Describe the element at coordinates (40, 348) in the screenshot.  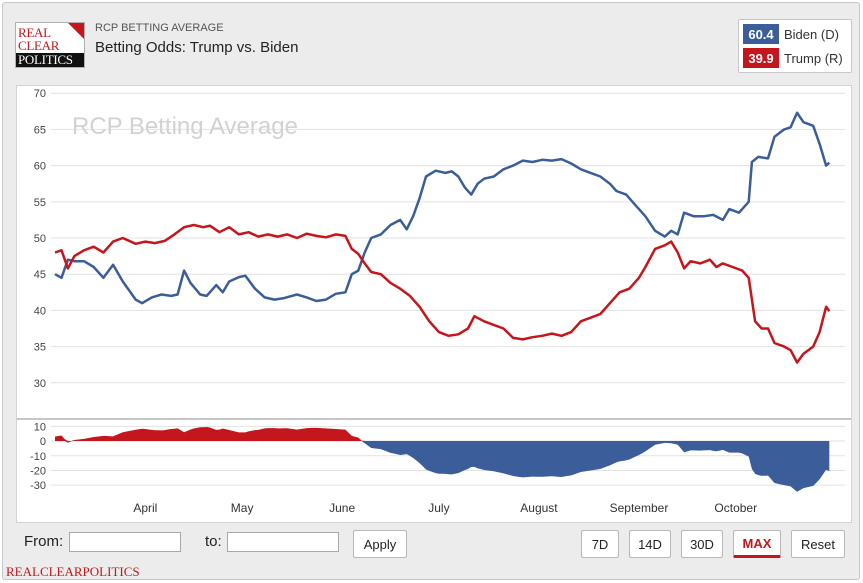
I see `y-tick-label: 35` at that location.